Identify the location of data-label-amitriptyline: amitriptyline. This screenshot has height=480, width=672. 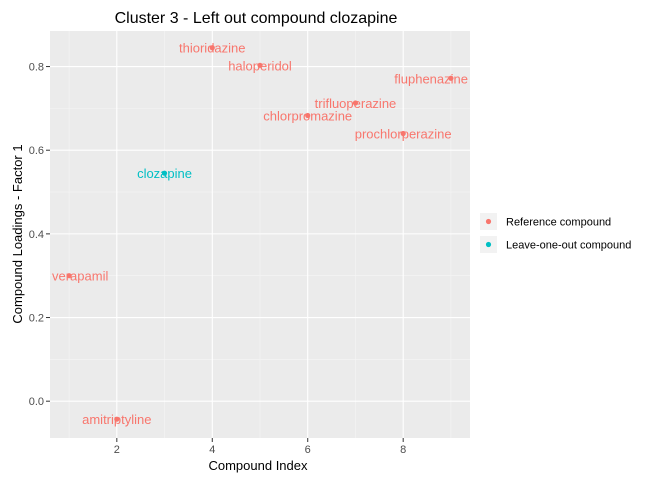
(116, 419).